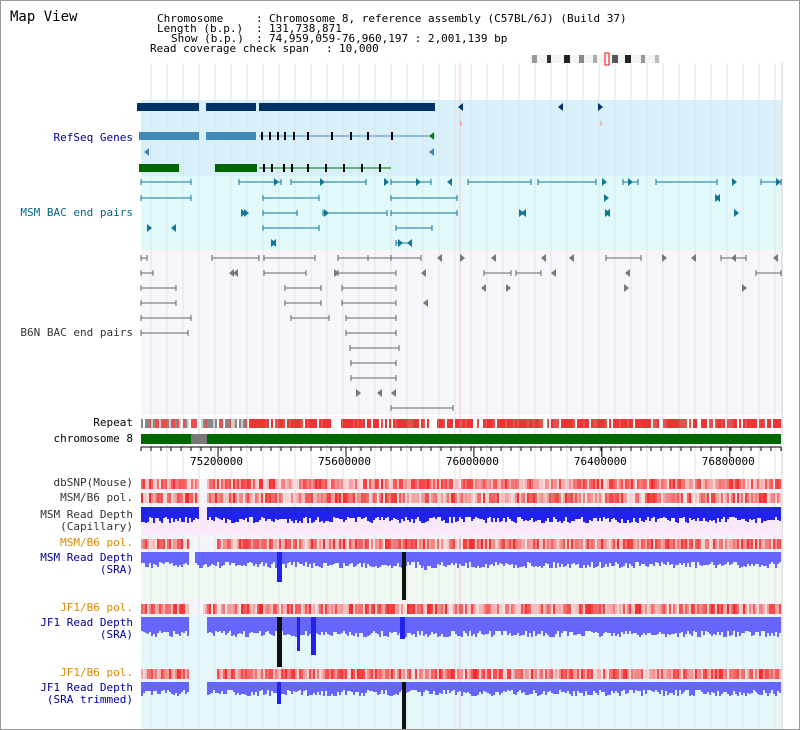  Describe the element at coordinates (76, 212) in the screenshot. I see `track-label-msm-bac: MSM BAC end pairs` at that location.